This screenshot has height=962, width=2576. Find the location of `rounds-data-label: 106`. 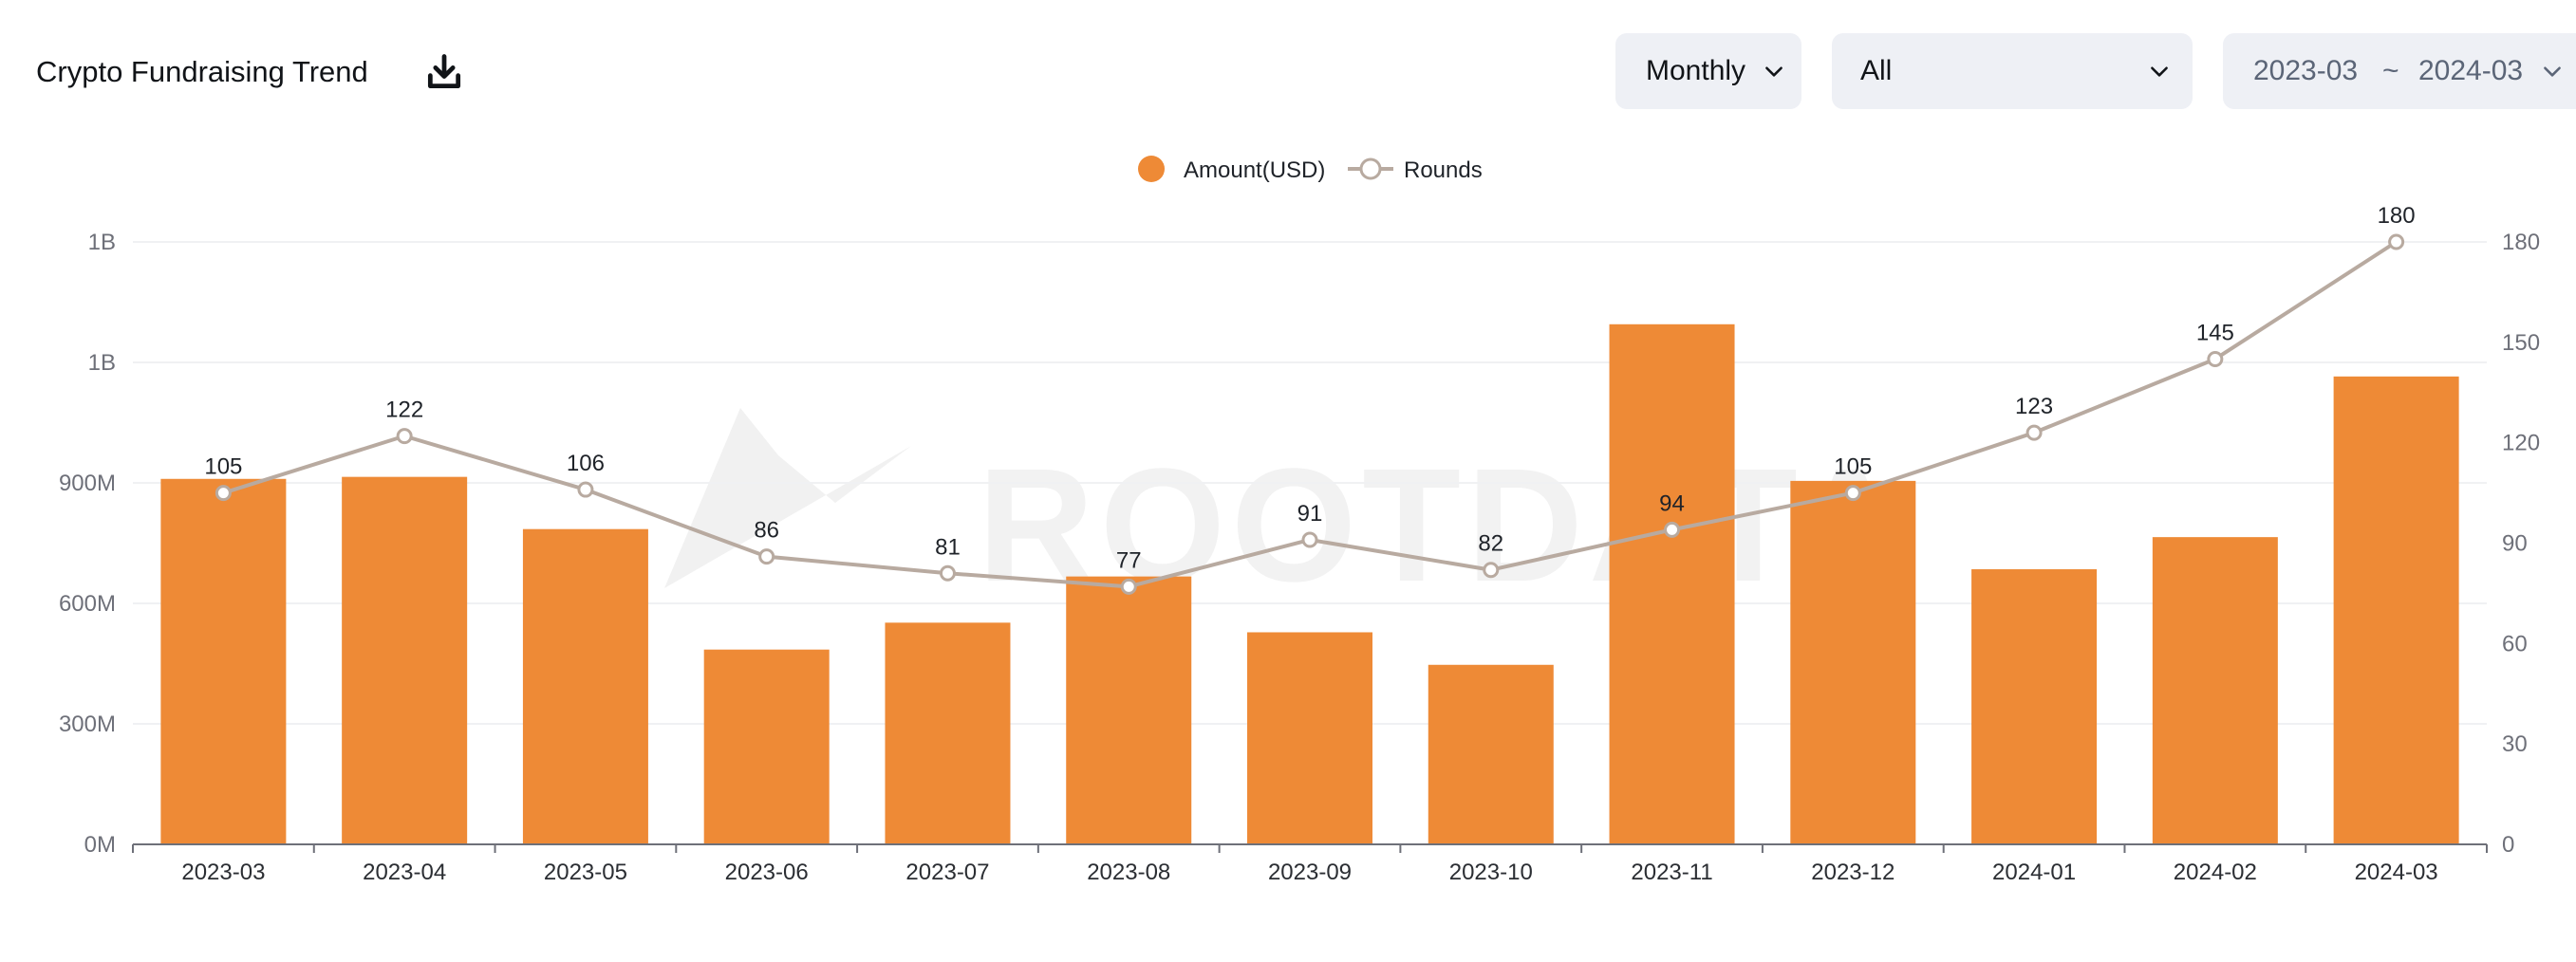

rounds-data-label: 106 is located at coordinates (586, 463).